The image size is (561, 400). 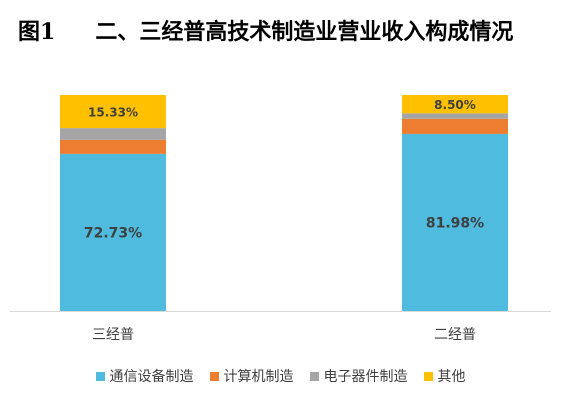 What do you see at coordinates (37, 32) in the screenshot?
I see `figure-number: 图1` at bounding box center [37, 32].